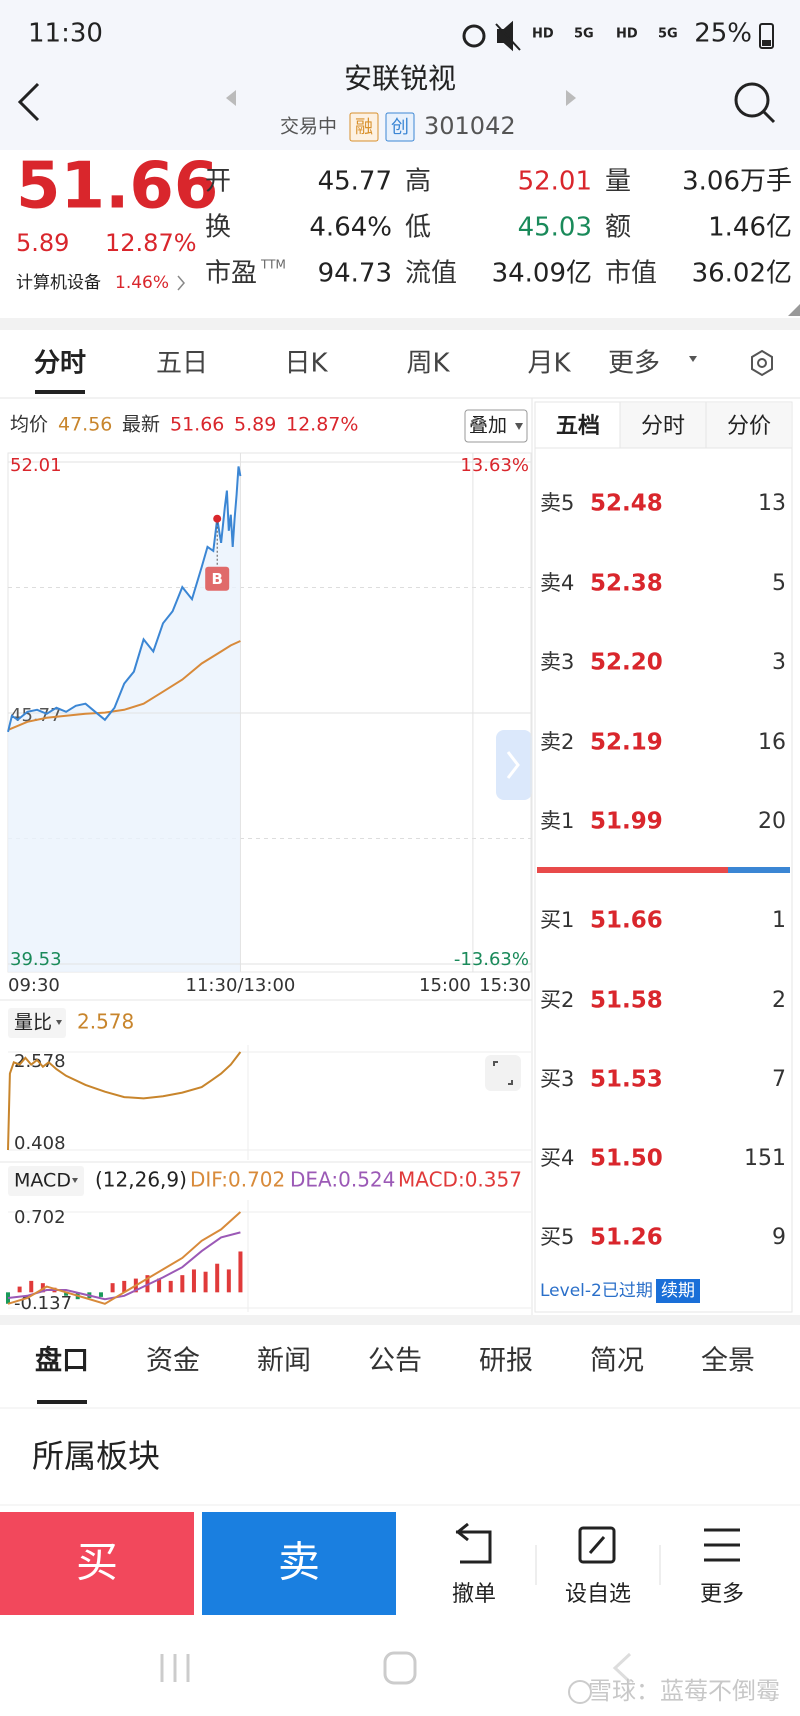 This screenshot has height=1716, width=800. Describe the element at coordinates (626, 663) in the screenshot. I see `book-price: 52.20` at that location.